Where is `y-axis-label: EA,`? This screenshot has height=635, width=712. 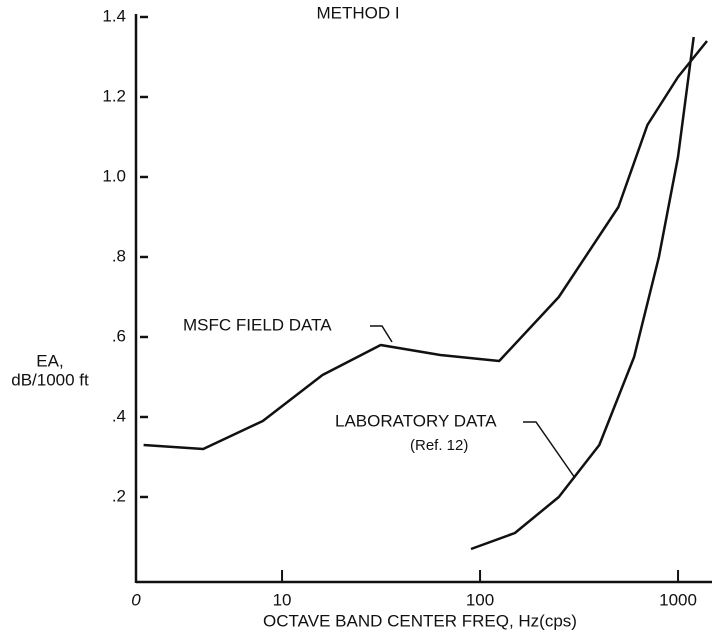 y-axis-label: EA, is located at coordinates (49, 360).